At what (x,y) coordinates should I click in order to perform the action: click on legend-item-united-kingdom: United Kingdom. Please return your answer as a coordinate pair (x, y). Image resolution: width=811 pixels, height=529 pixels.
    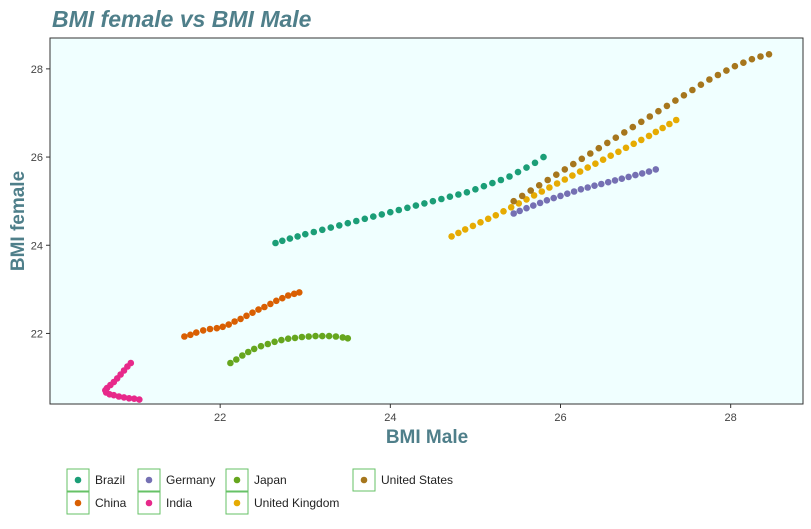
    Looking at the image, I should click on (282, 503).